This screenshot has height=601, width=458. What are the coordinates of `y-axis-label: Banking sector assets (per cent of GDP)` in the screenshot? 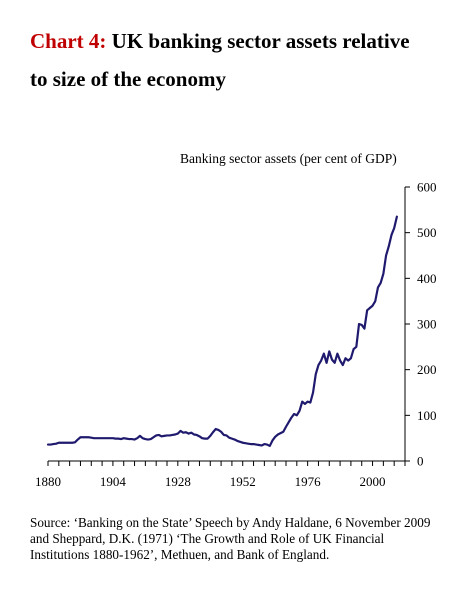 It's located at (288, 158).